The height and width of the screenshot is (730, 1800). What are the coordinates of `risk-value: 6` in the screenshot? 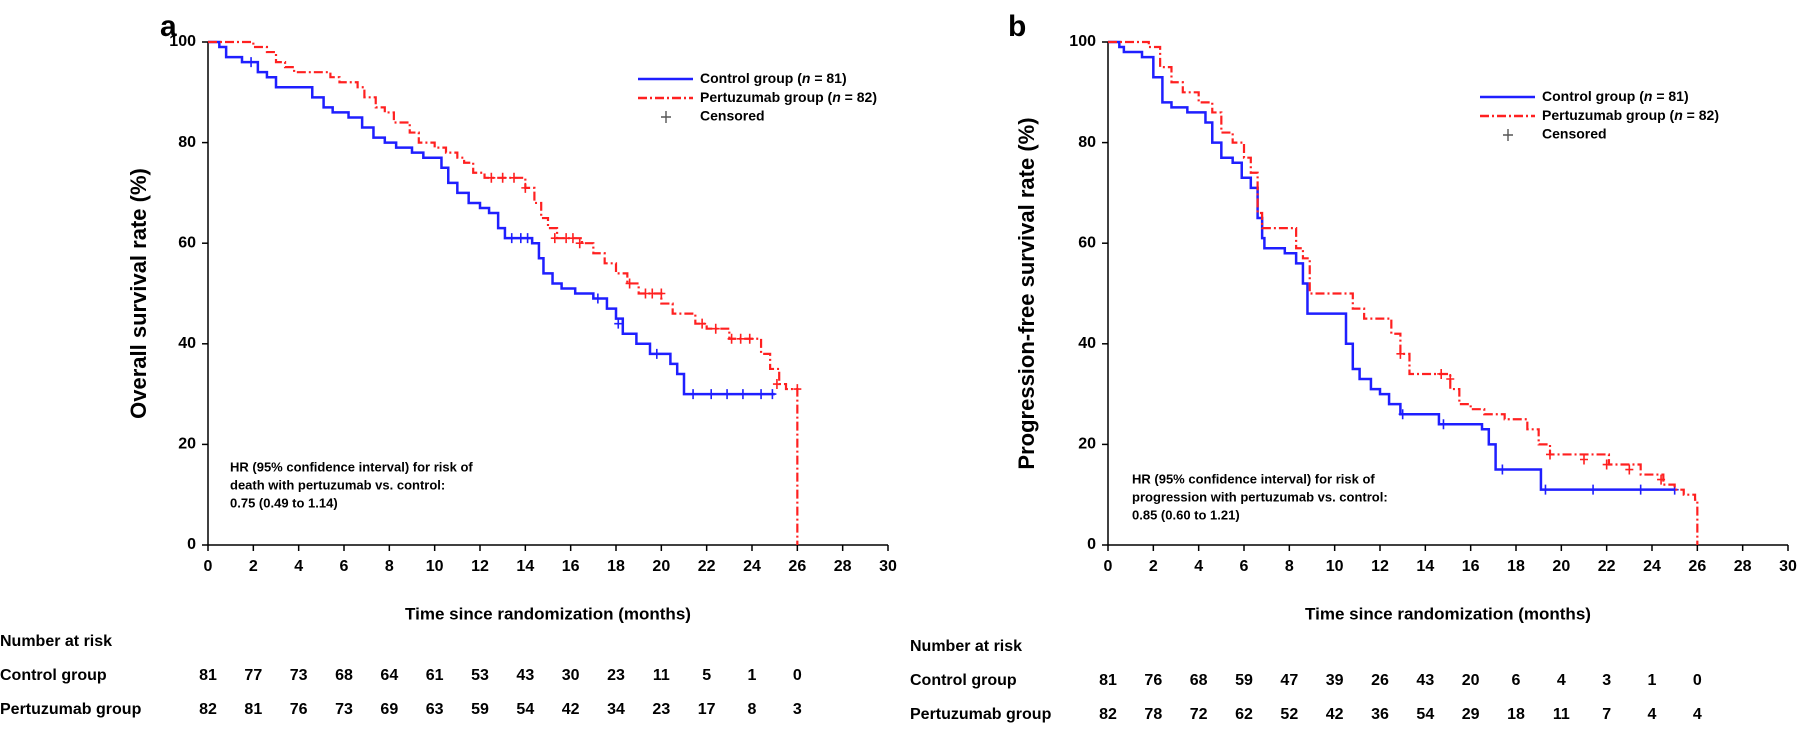 It's located at (1516, 680).